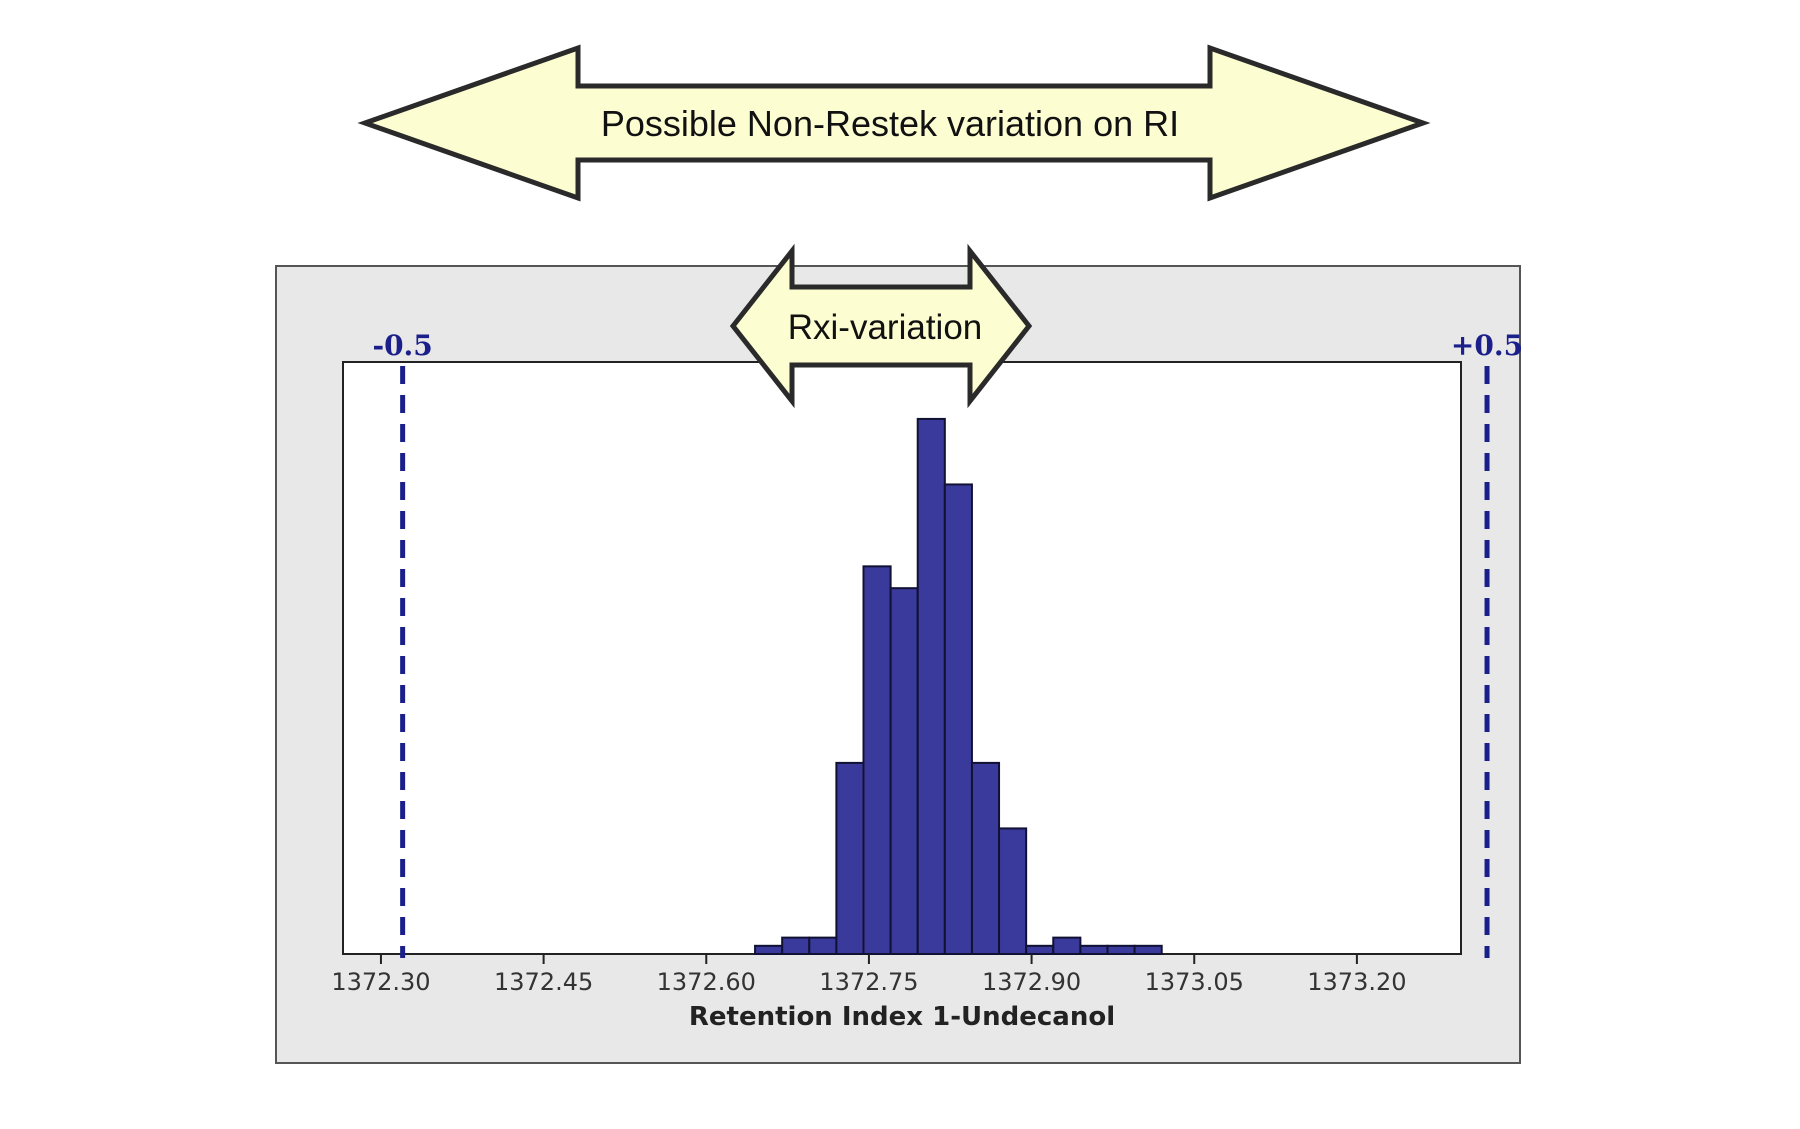 This screenshot has width=1800, height=1129. I want to click on non-restek-variation-arrow: Possible Non-Restek variation on RI, so click(894, 123).